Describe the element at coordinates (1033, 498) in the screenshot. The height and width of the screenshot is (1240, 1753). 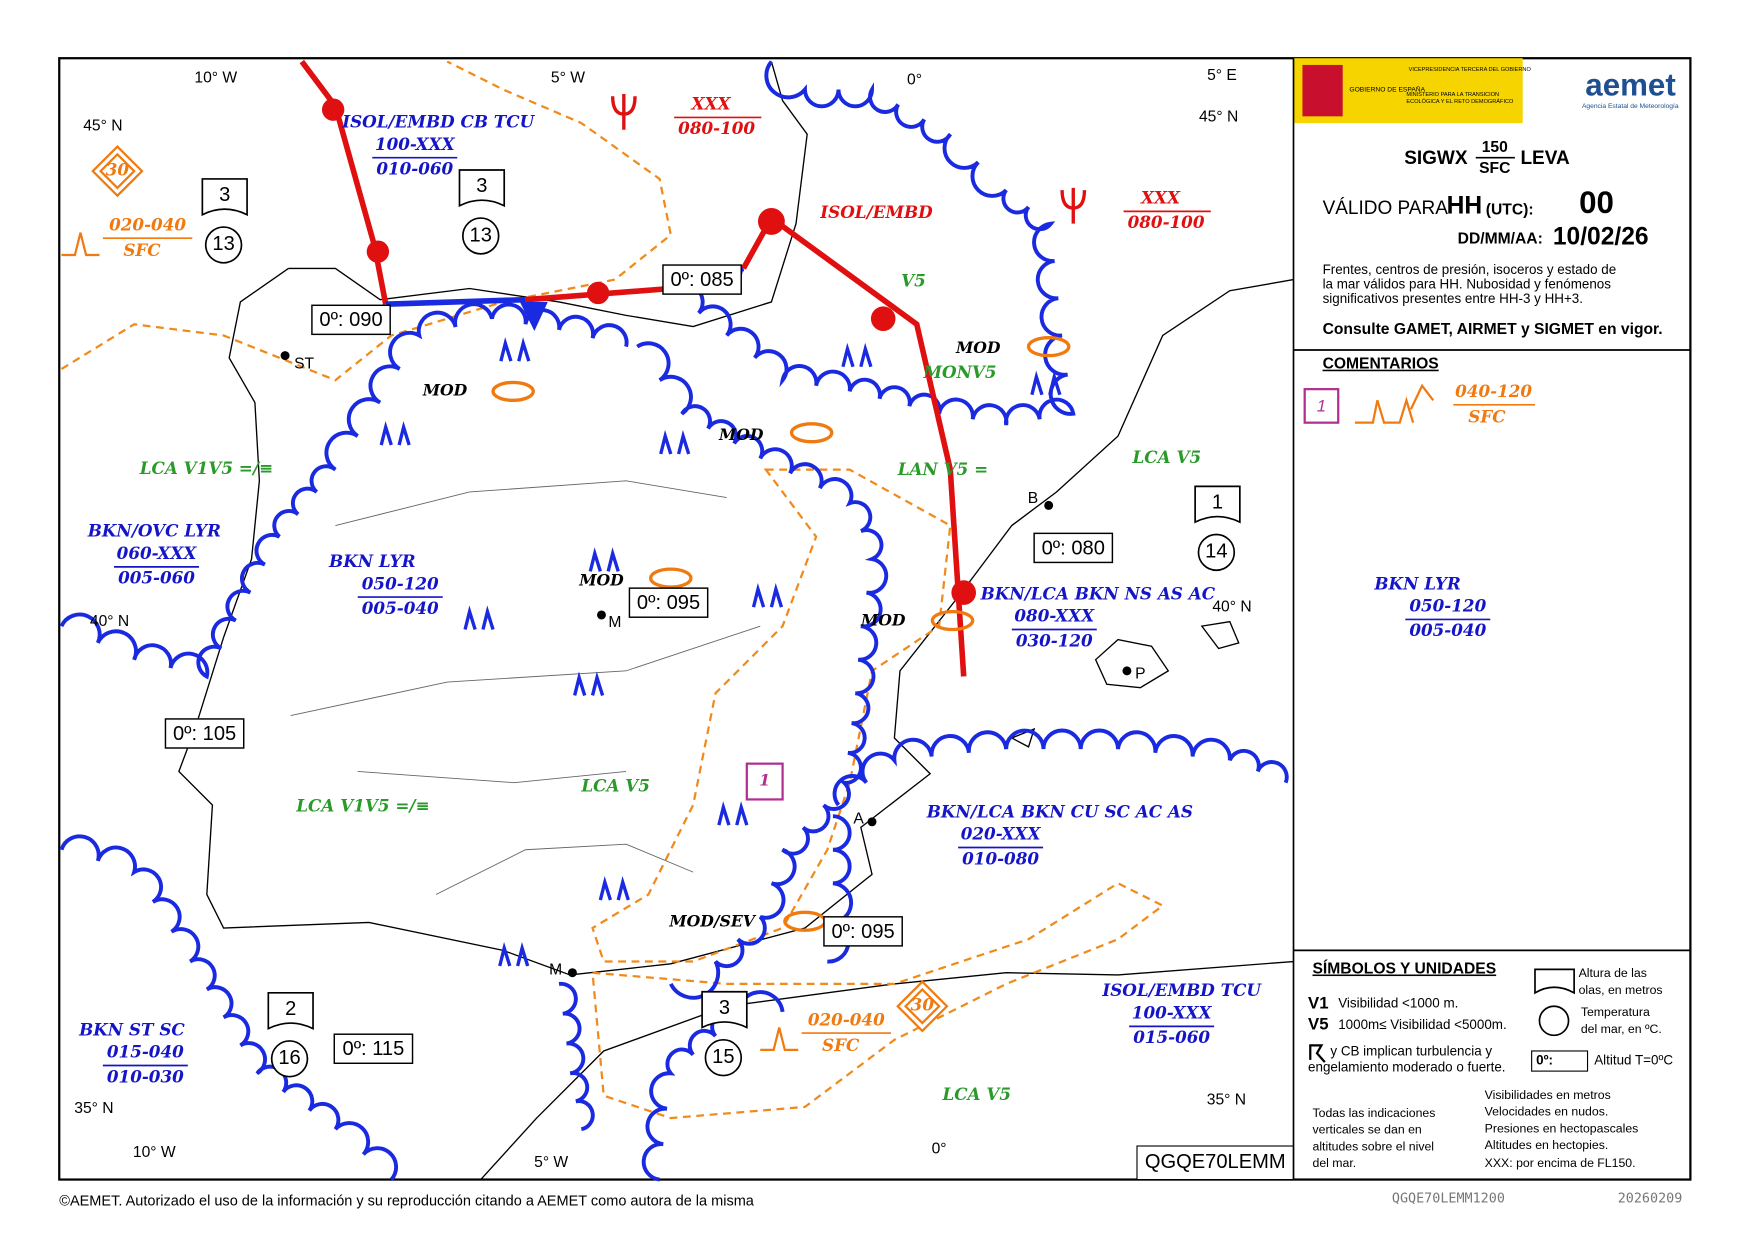
I see `city: B` at that location.